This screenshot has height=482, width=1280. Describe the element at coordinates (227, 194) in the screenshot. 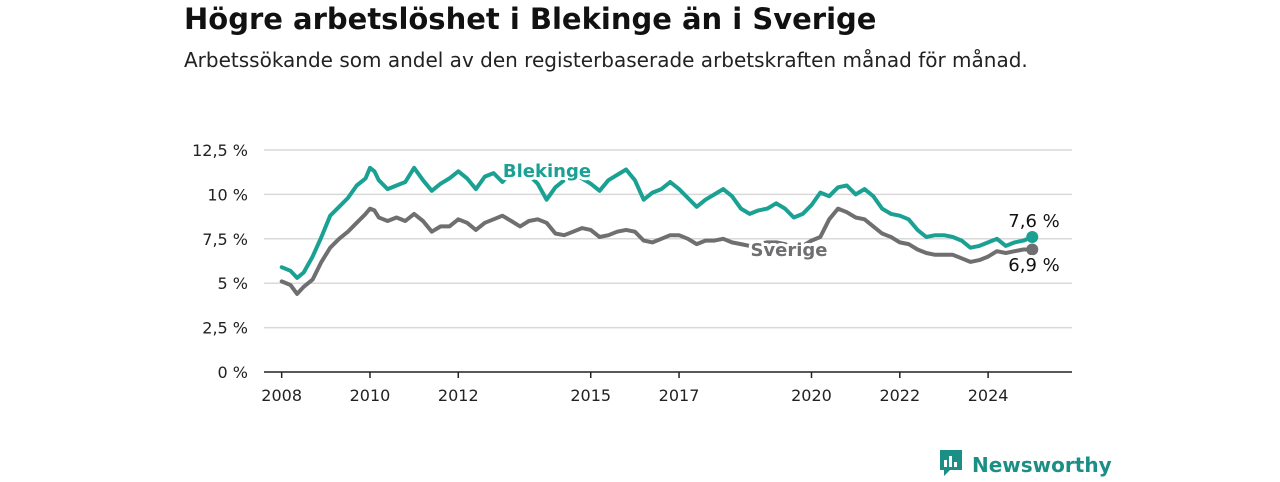

I see `y-tick-label: 10 %` at that location.